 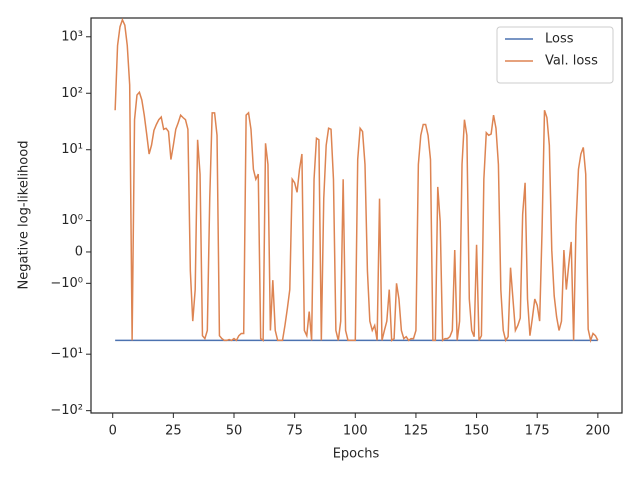 I want to click on x-tick-label: 200, so click(x=597, y=431).